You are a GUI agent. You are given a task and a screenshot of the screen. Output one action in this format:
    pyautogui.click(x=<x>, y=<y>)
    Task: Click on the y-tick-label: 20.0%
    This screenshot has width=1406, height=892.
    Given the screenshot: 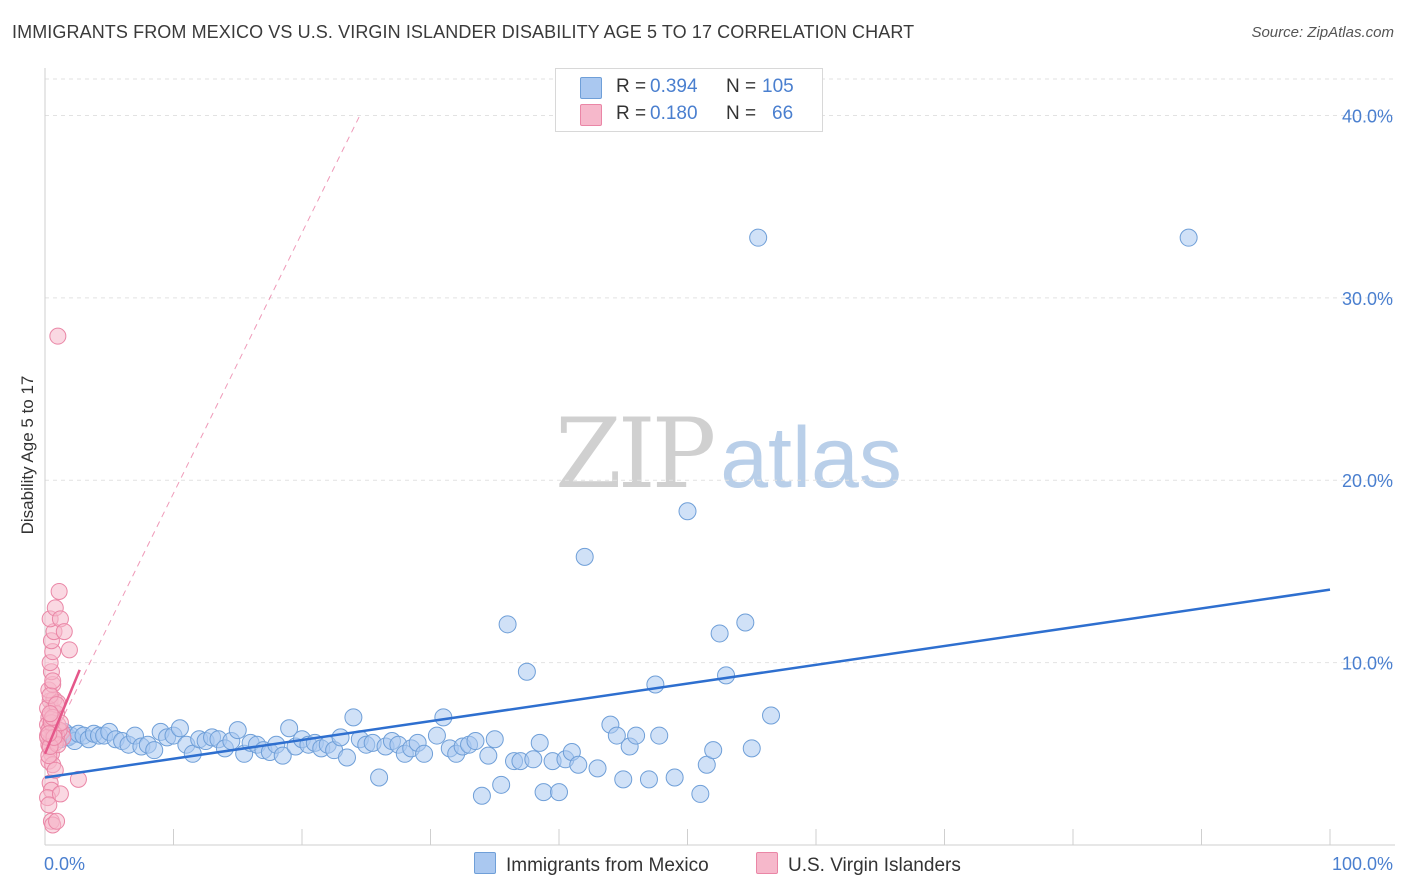 What is the action you would take?
    pyautogui.click(x=1367, y=481)
    